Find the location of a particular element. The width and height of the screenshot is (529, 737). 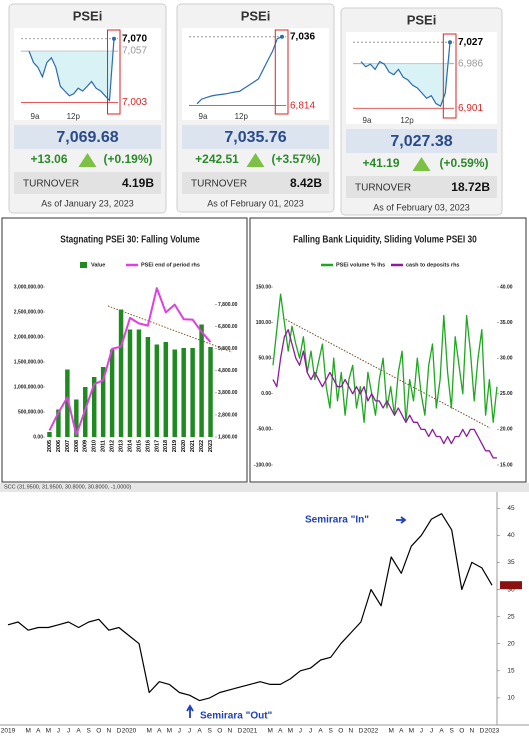

y-tick-label: 30 is located at coordinates (511, 589).